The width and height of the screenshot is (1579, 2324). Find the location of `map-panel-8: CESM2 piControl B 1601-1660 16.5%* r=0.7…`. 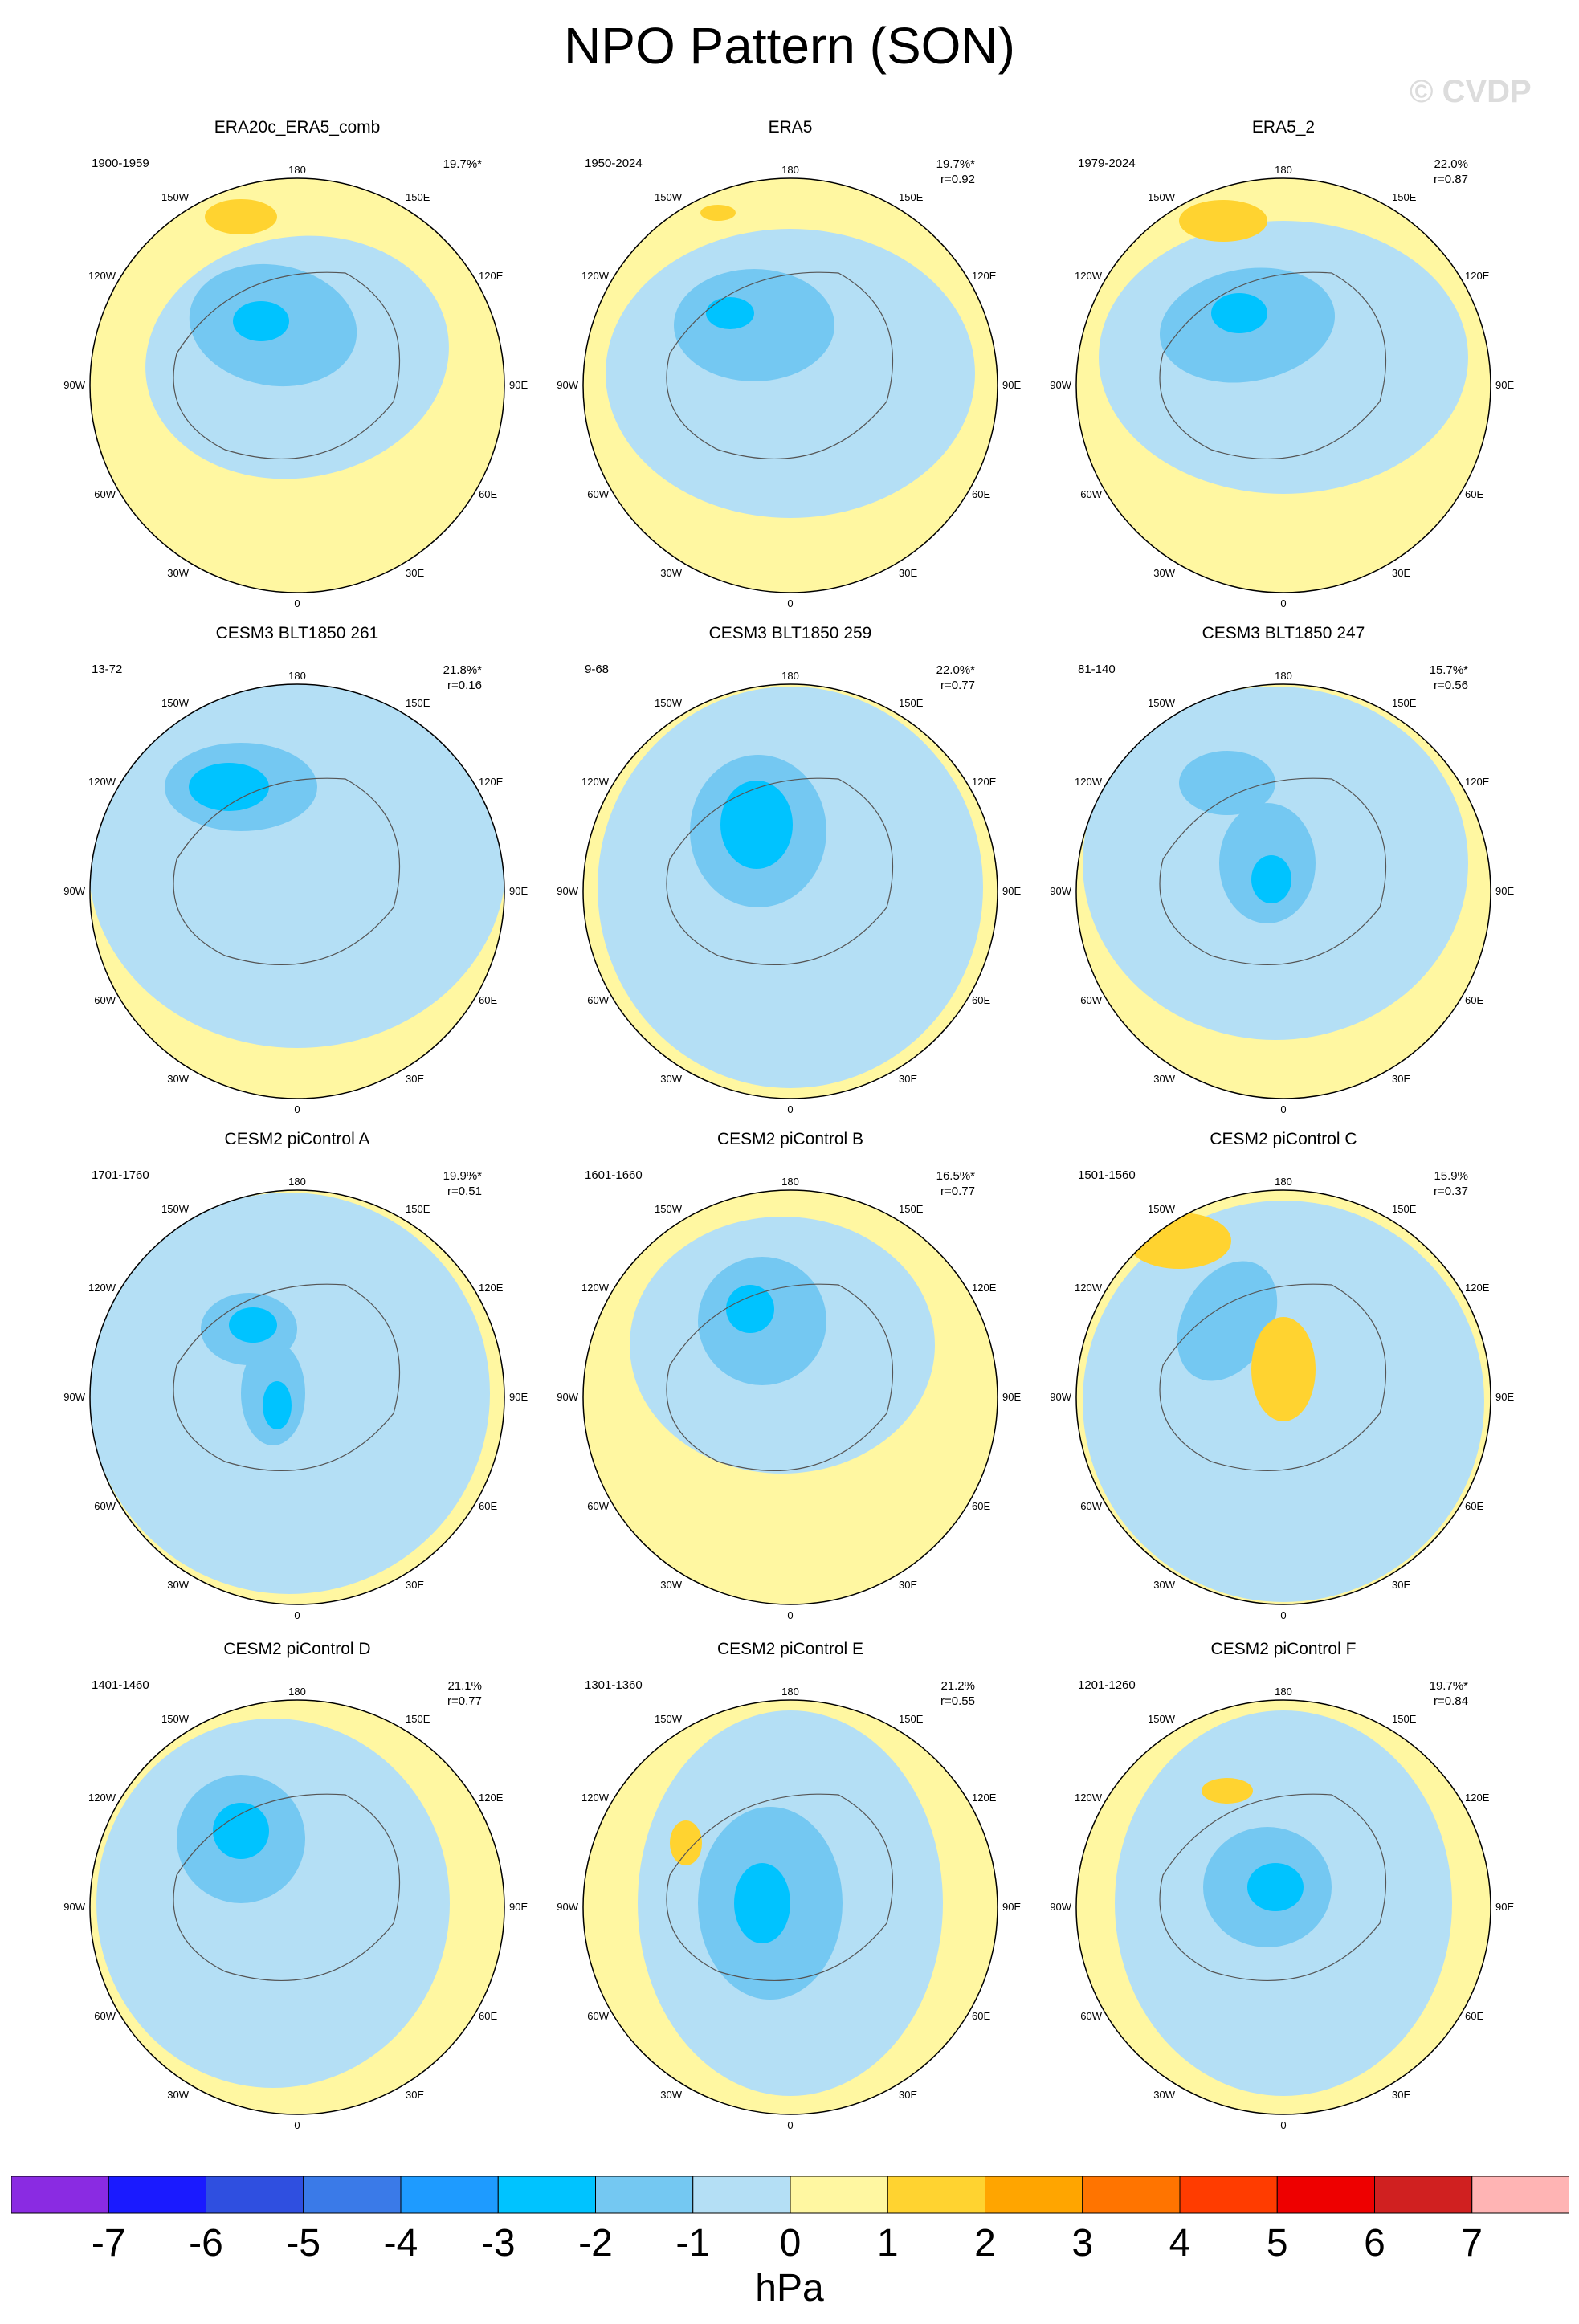

map-panel-8: CESM2 piControl B 1601-1660 16.5%* r=0.7… is located at coordinates (790, 1377).